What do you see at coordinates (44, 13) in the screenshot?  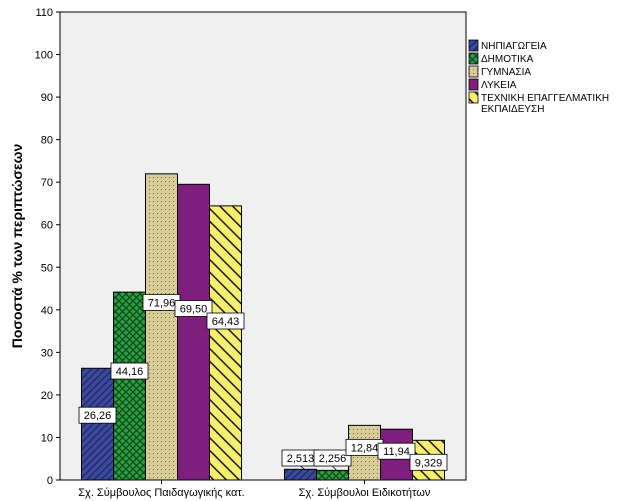 I see `y-tick-label: 110` at bounding box center [44, 13].